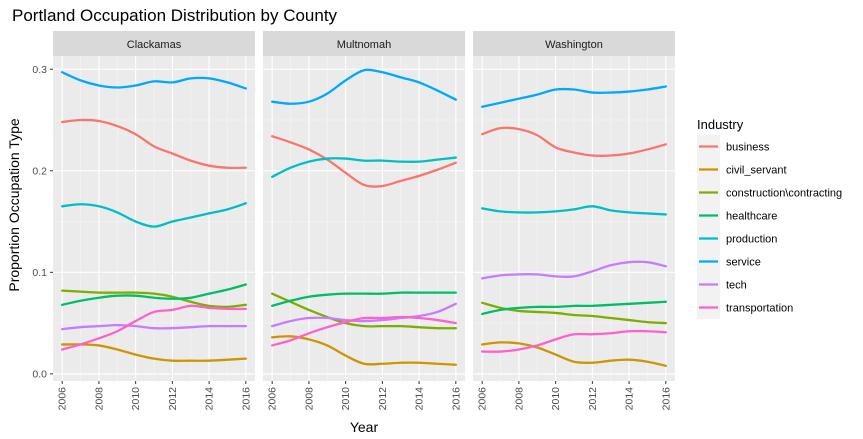  I want to click on legend-item: construction\contracting, so click(769, 192).